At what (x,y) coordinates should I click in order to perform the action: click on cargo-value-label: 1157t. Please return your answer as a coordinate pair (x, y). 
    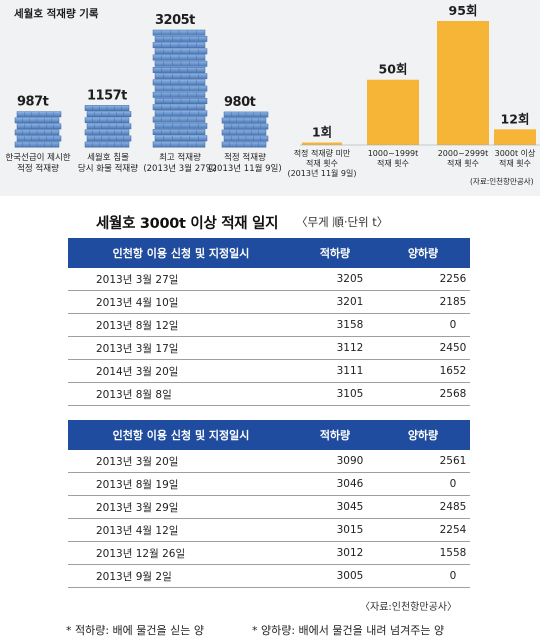
    Looking at the image, I should click on (107, 95).